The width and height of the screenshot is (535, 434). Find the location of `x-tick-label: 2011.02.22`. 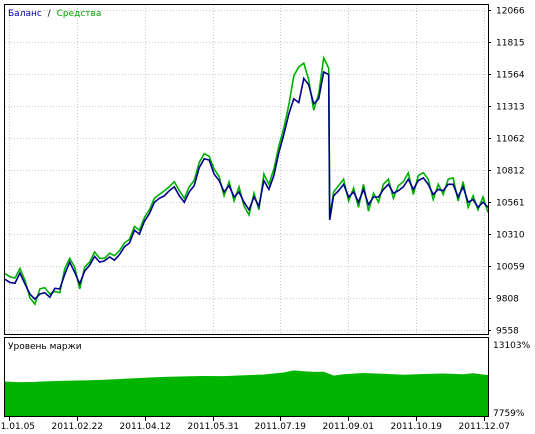

x-tick-label: 2011.02.22 is located at coordinates (78, 427).